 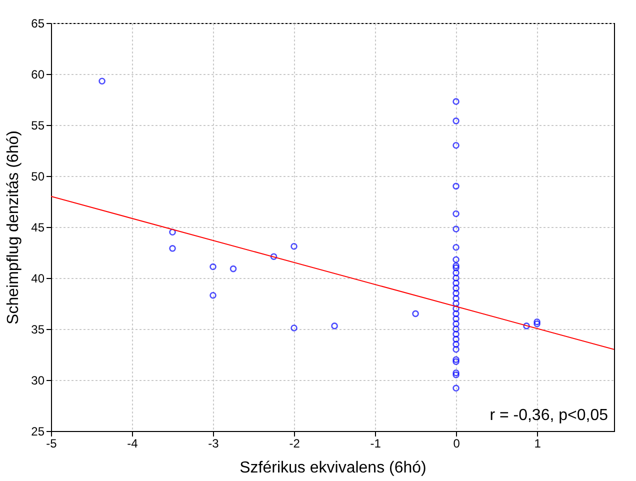 What do you see at coordinates (549, 415) in the screenshot?
I see `annotation: r = -0,36, p<0,05` at bounding box center [549, 415].